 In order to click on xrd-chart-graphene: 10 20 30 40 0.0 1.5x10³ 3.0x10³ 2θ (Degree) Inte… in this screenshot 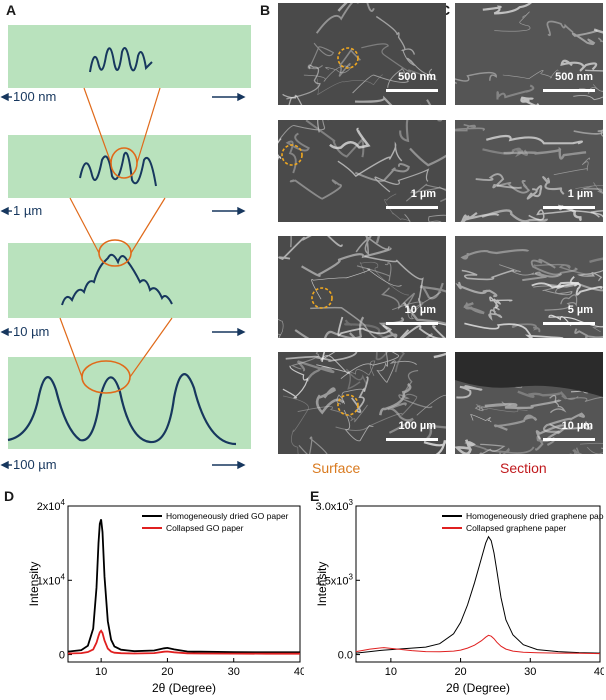, I will do `click(459, 596)`.